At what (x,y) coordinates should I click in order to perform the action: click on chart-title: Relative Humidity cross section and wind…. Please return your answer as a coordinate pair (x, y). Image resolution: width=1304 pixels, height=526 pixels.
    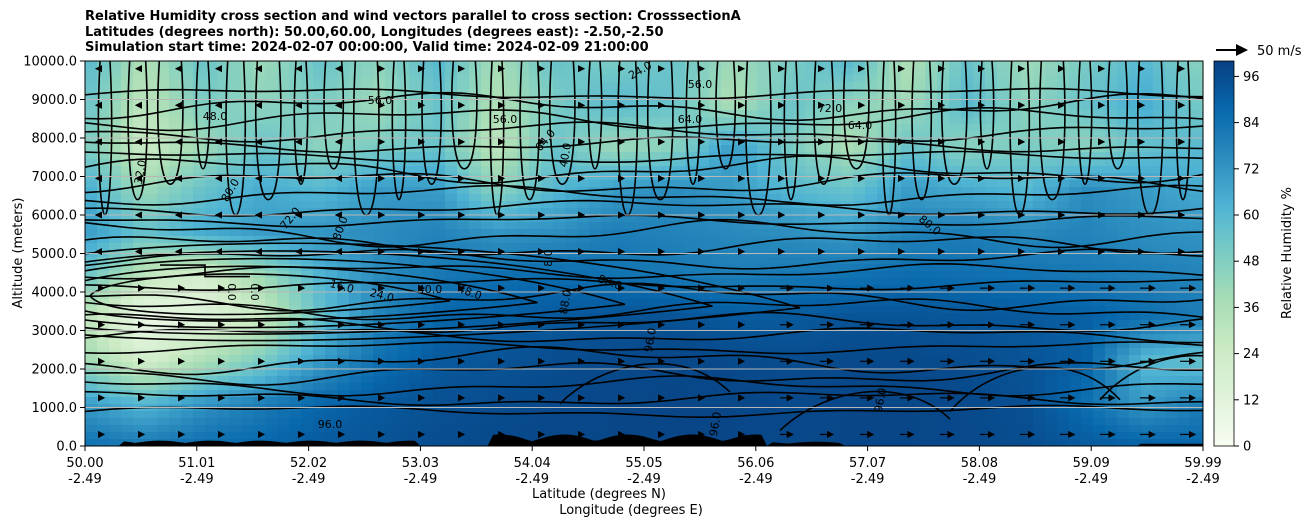
    Looking at the image, I should click on (413, 32).